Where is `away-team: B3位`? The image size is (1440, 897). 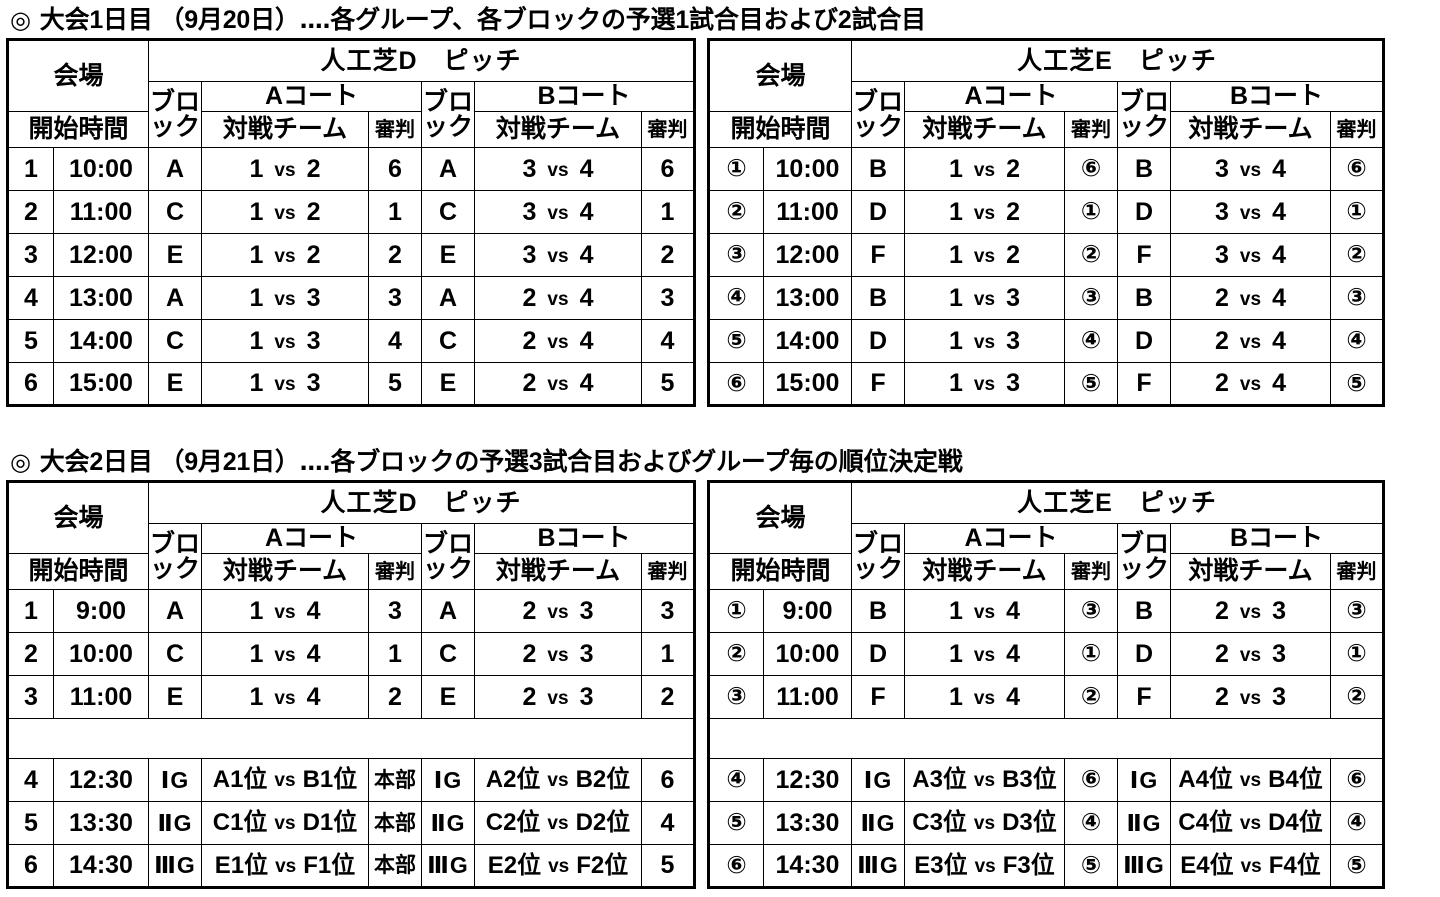 away-team: B3位 is located at coordinates (1029, 779).